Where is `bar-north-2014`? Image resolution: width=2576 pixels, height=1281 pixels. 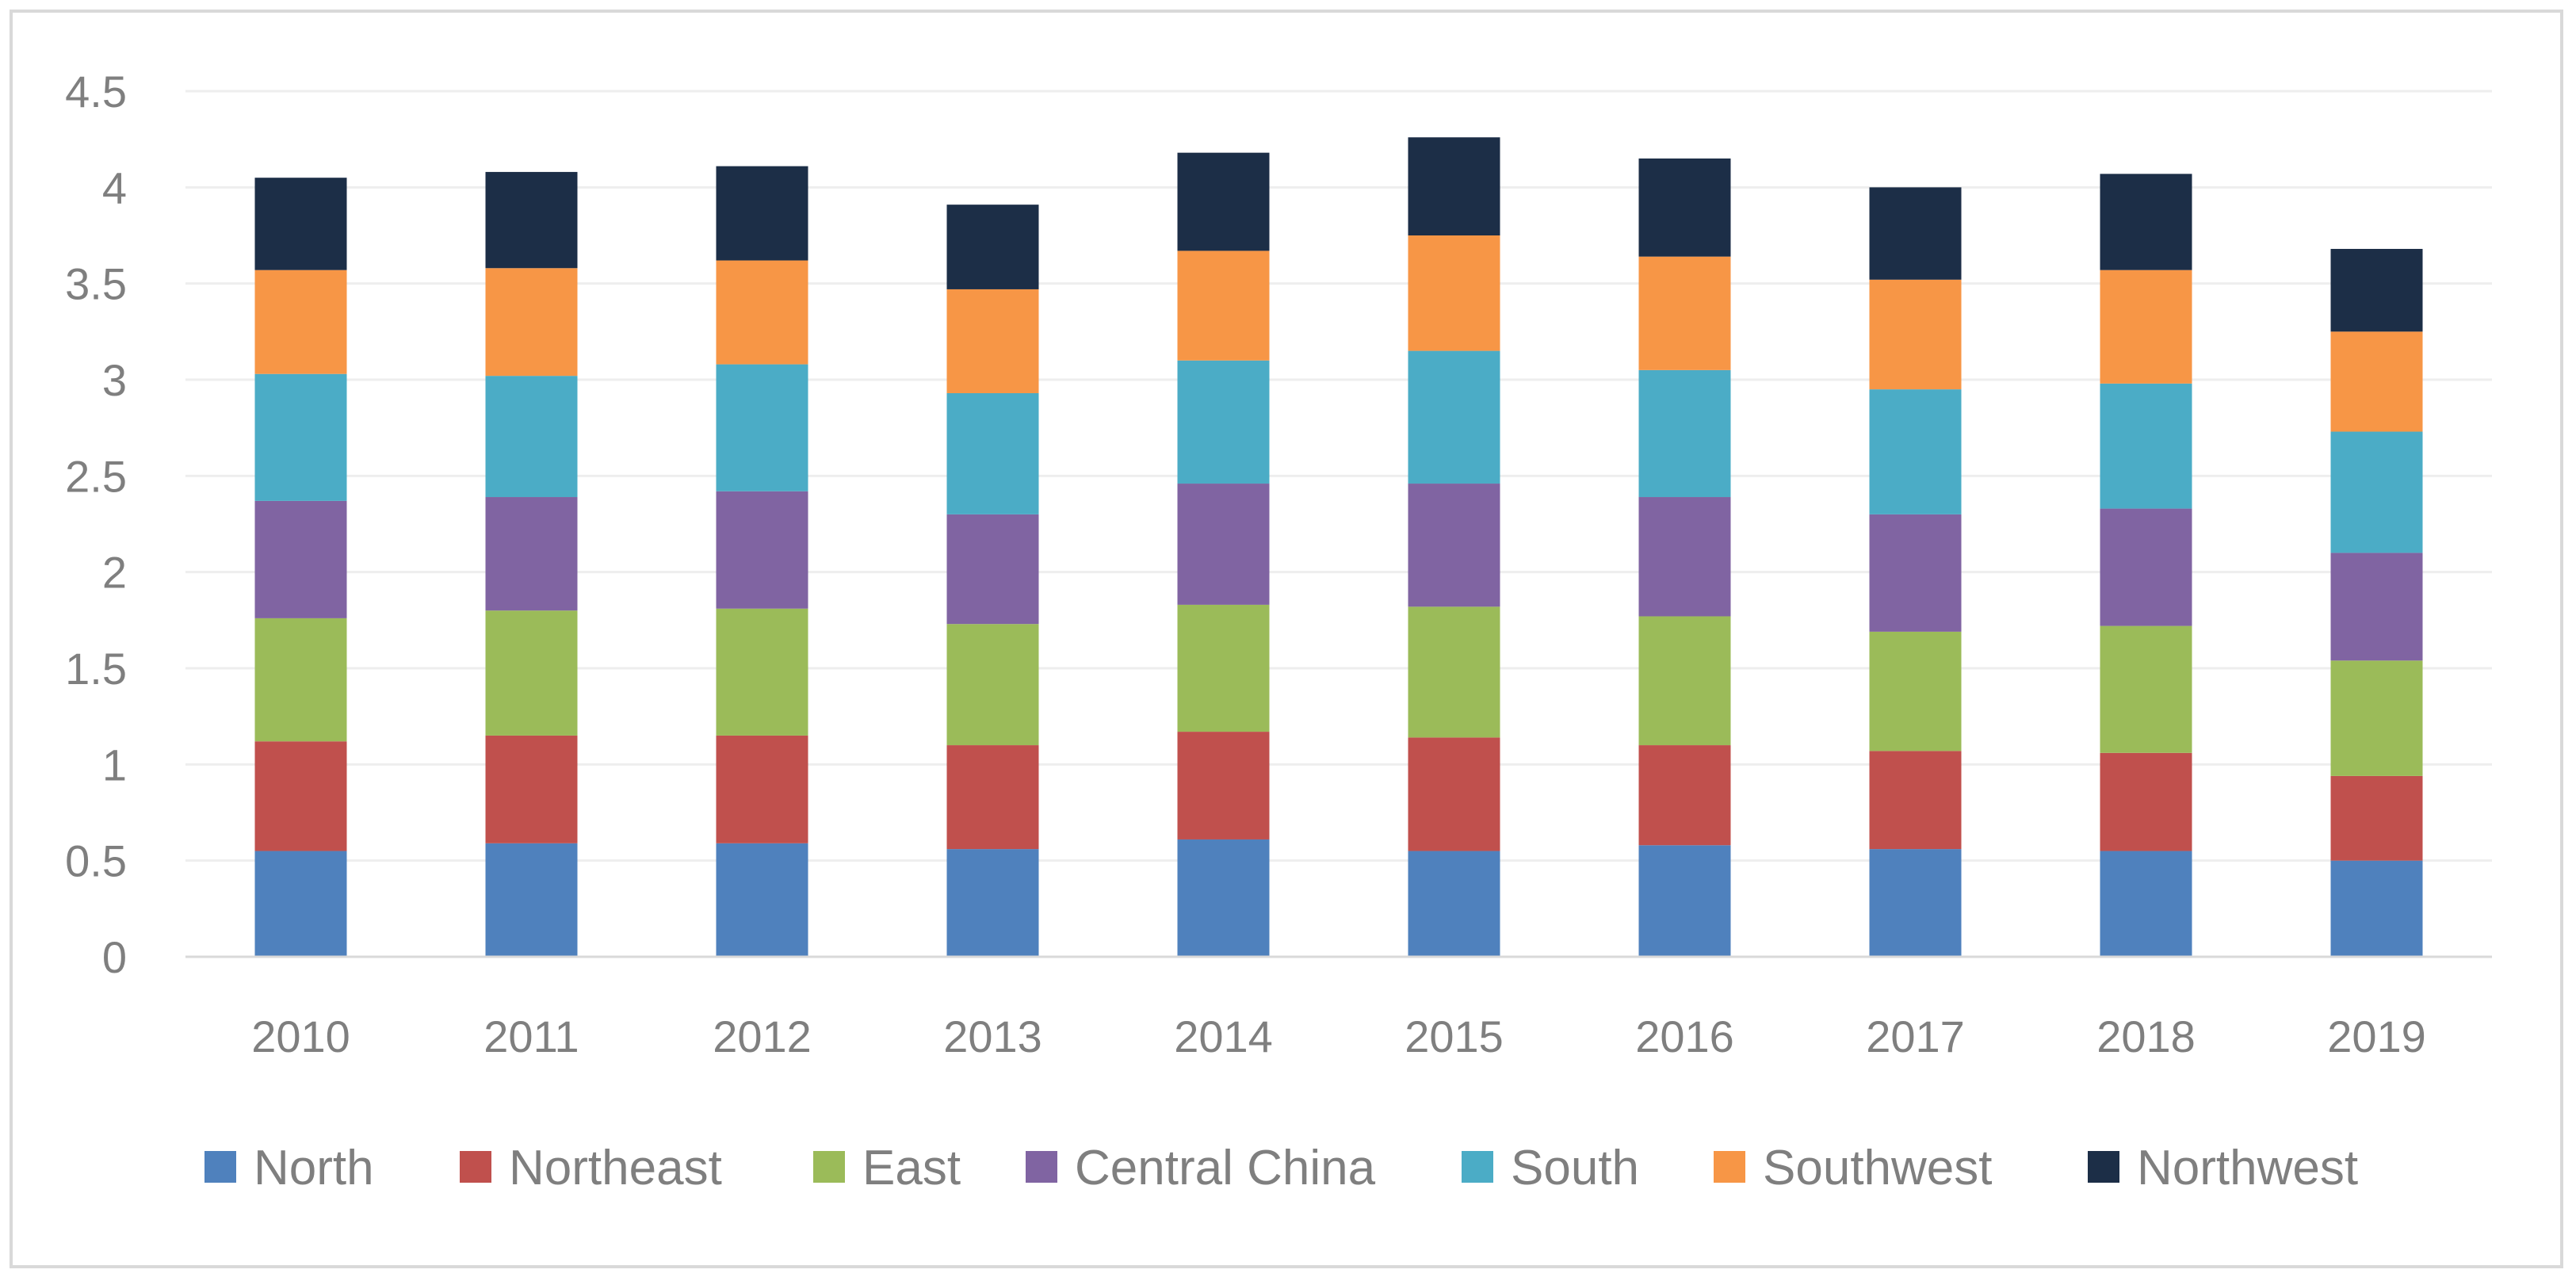
bar-north-2014 is located at coordinates (1223, 898).